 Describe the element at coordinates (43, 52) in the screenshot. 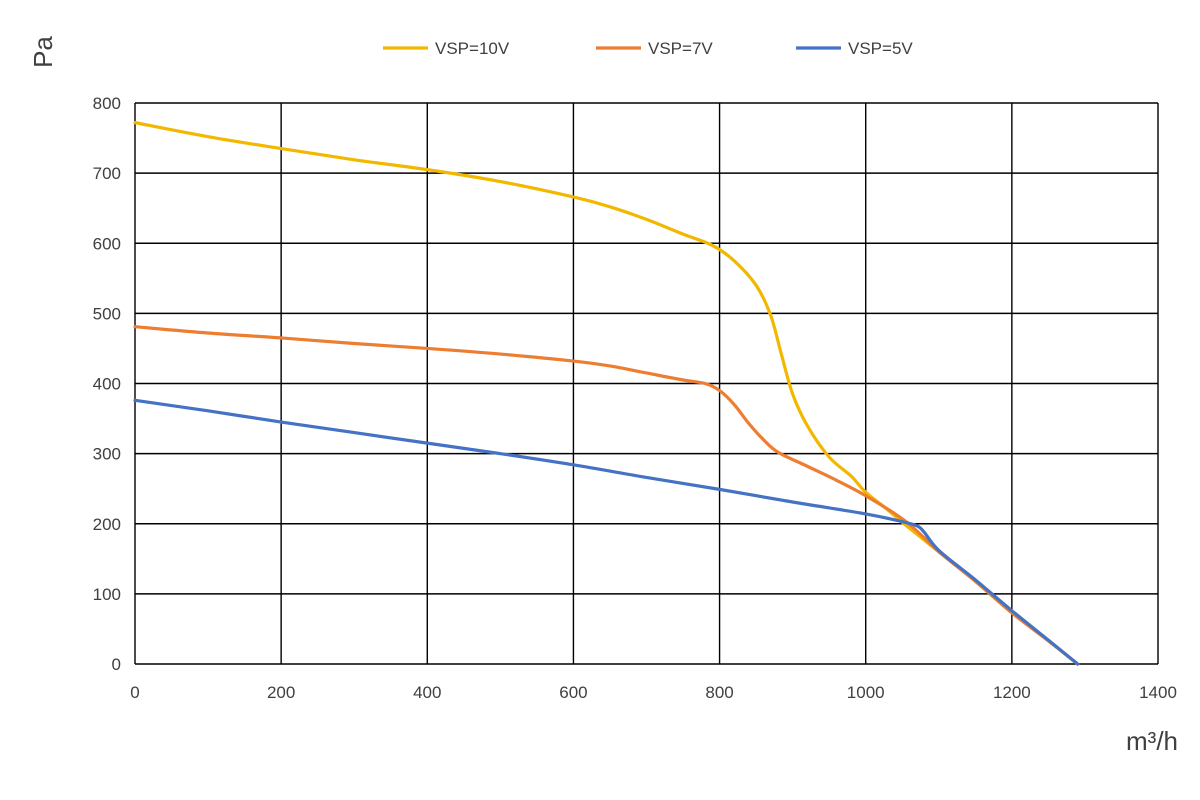

I see `y-axis-title: Pa` at that location.